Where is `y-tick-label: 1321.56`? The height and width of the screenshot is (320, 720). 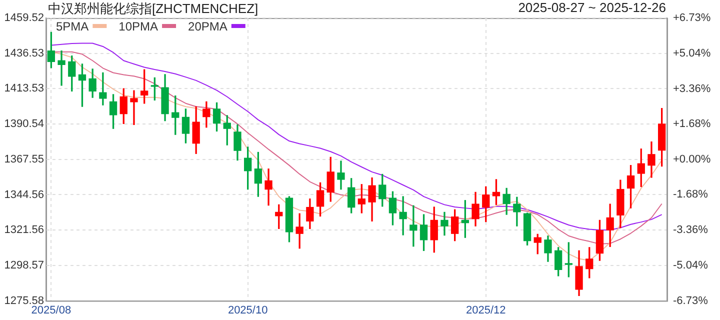 y-tick-label: 1321.56 is located at coordinates (24, 230).